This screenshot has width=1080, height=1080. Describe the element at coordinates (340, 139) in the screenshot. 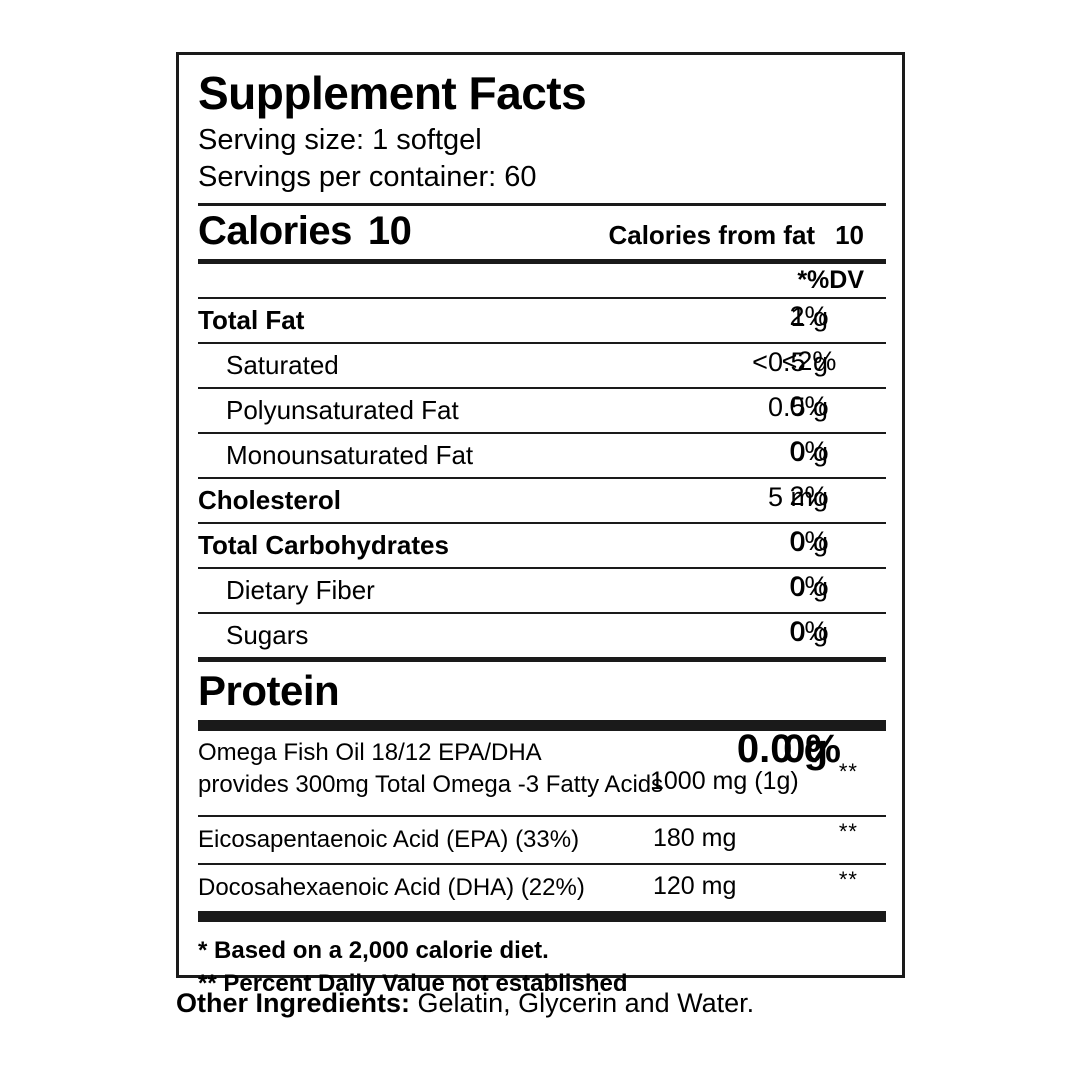

I see `serving-size-text: Serving size: 1 softgel` at that location.